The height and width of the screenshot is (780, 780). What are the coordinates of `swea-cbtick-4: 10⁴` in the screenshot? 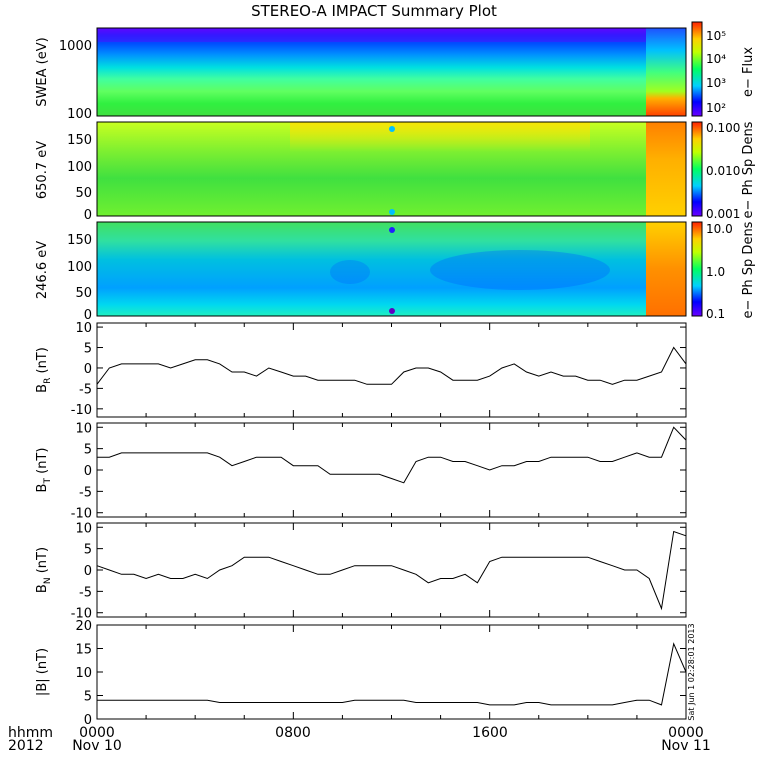 It's located at (716, 59).